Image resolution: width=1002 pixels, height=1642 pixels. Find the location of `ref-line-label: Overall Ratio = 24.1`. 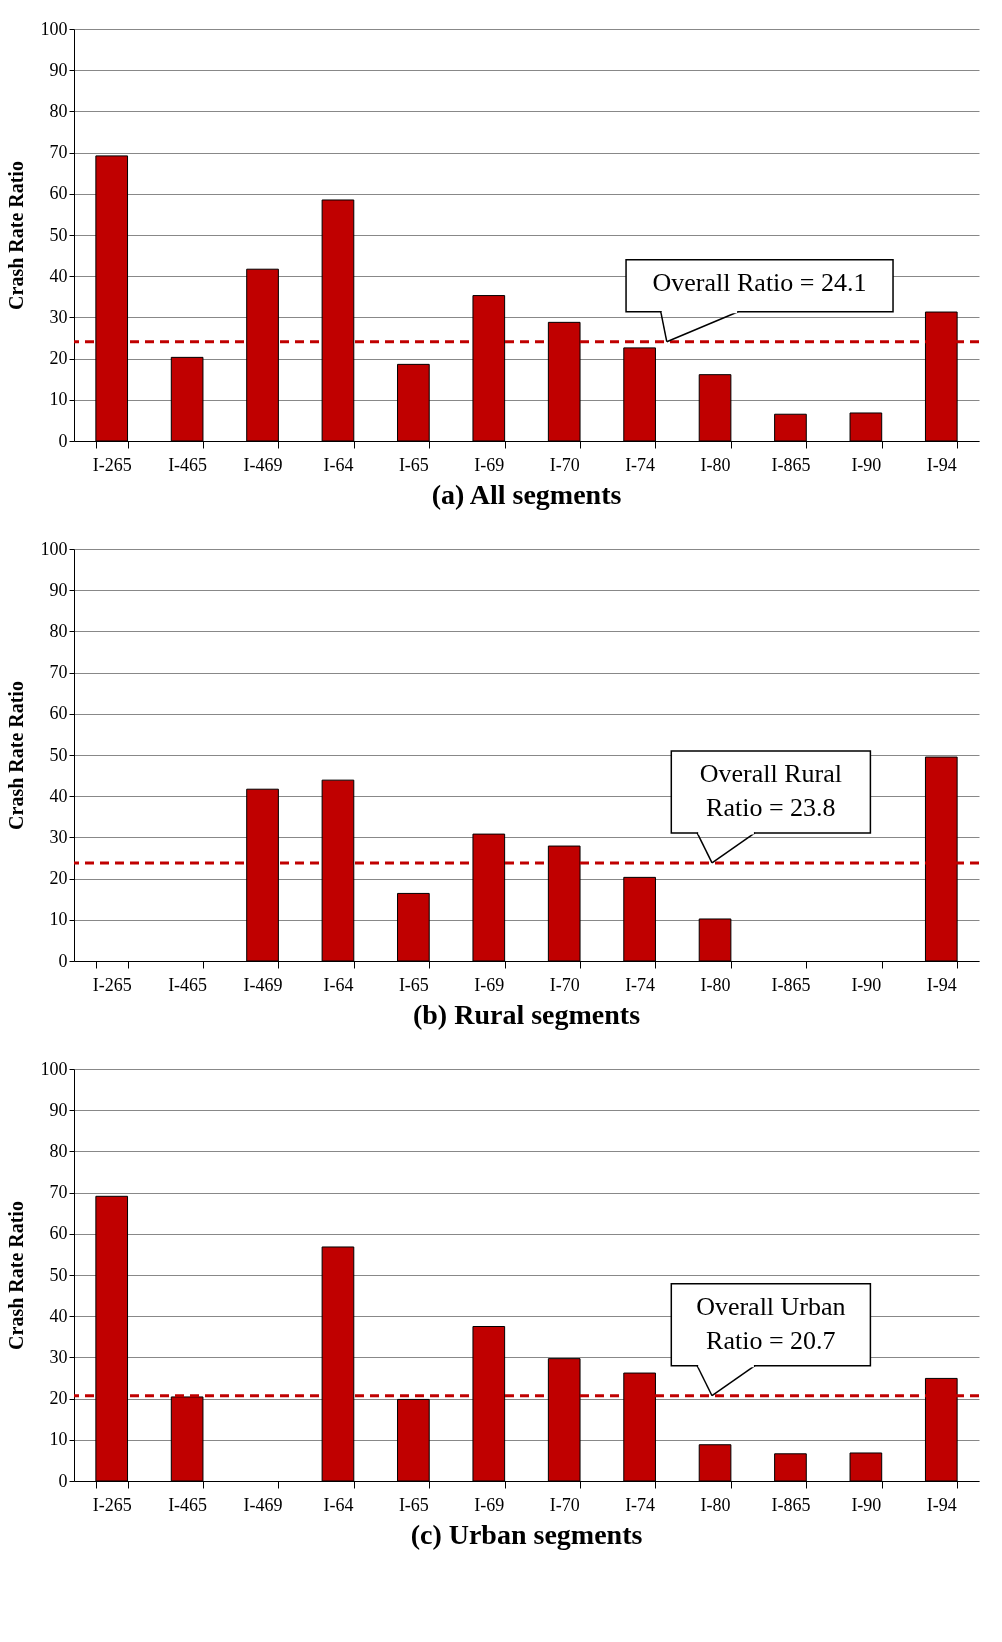

ref-line-label: Overall Ratio = 24.1 is located at coordinates (759, 282).